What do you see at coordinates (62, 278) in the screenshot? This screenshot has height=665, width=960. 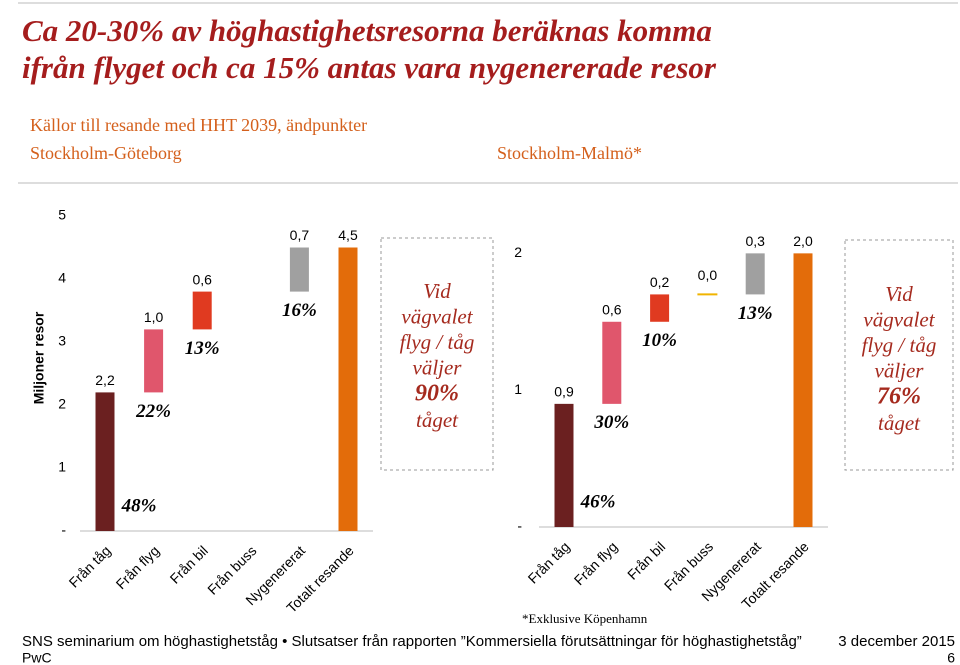 I see `y-tick-label: 4` at bounding box center [62, 278].